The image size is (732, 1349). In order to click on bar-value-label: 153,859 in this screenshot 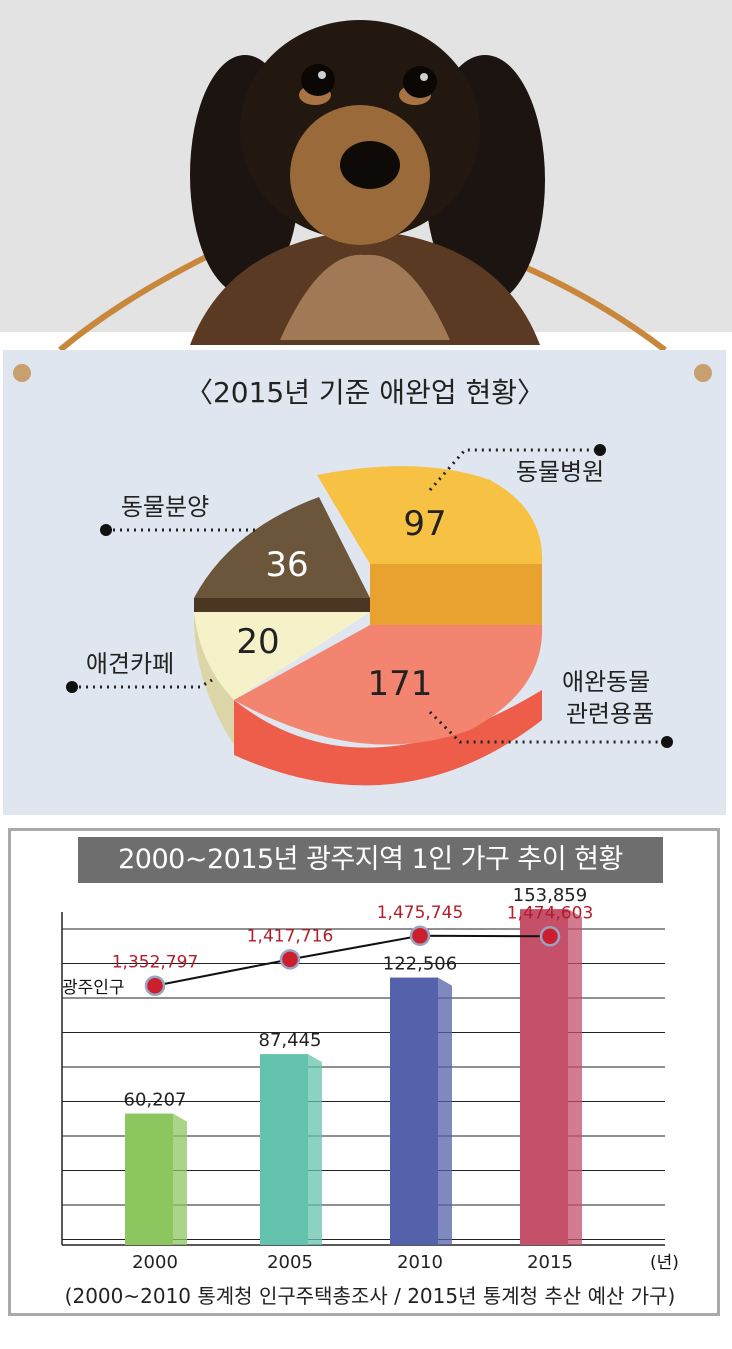, I will do `click(550, 895)`.